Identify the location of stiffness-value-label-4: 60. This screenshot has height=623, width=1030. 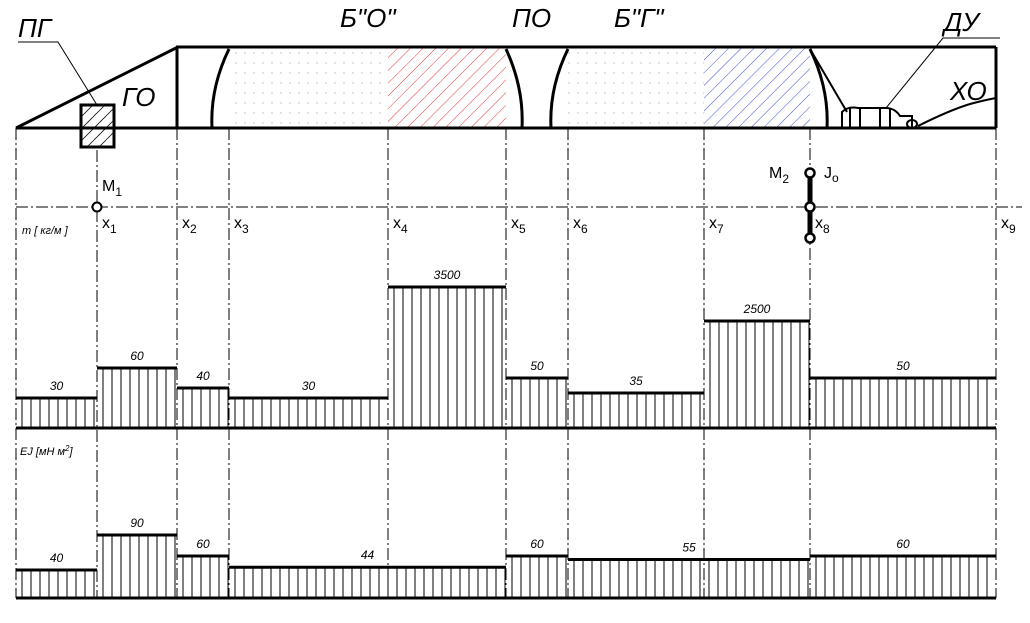
(537, 544).